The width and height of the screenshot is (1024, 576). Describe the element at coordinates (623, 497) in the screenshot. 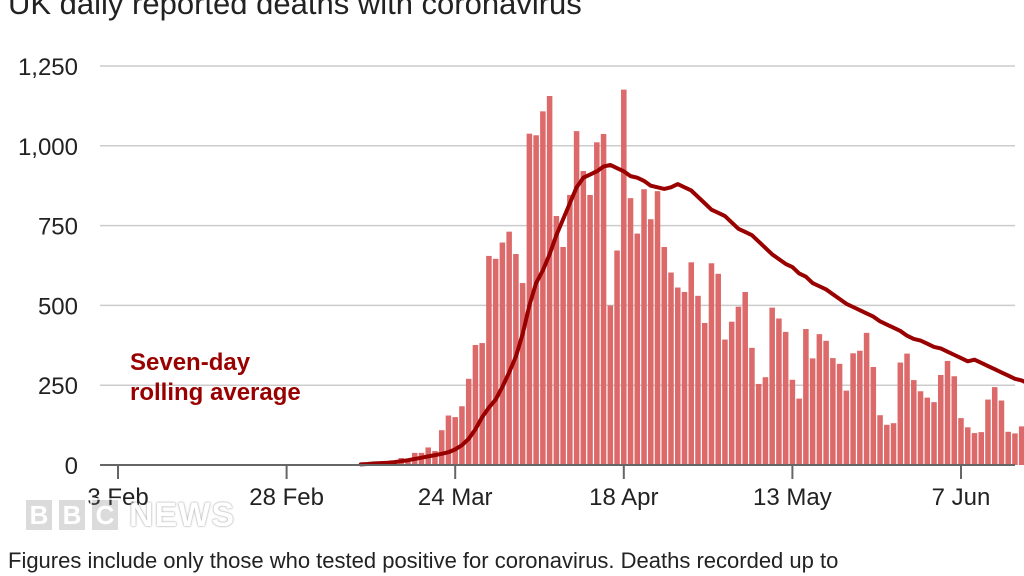

I see `x-tick-label: 18 Apr` at that location.